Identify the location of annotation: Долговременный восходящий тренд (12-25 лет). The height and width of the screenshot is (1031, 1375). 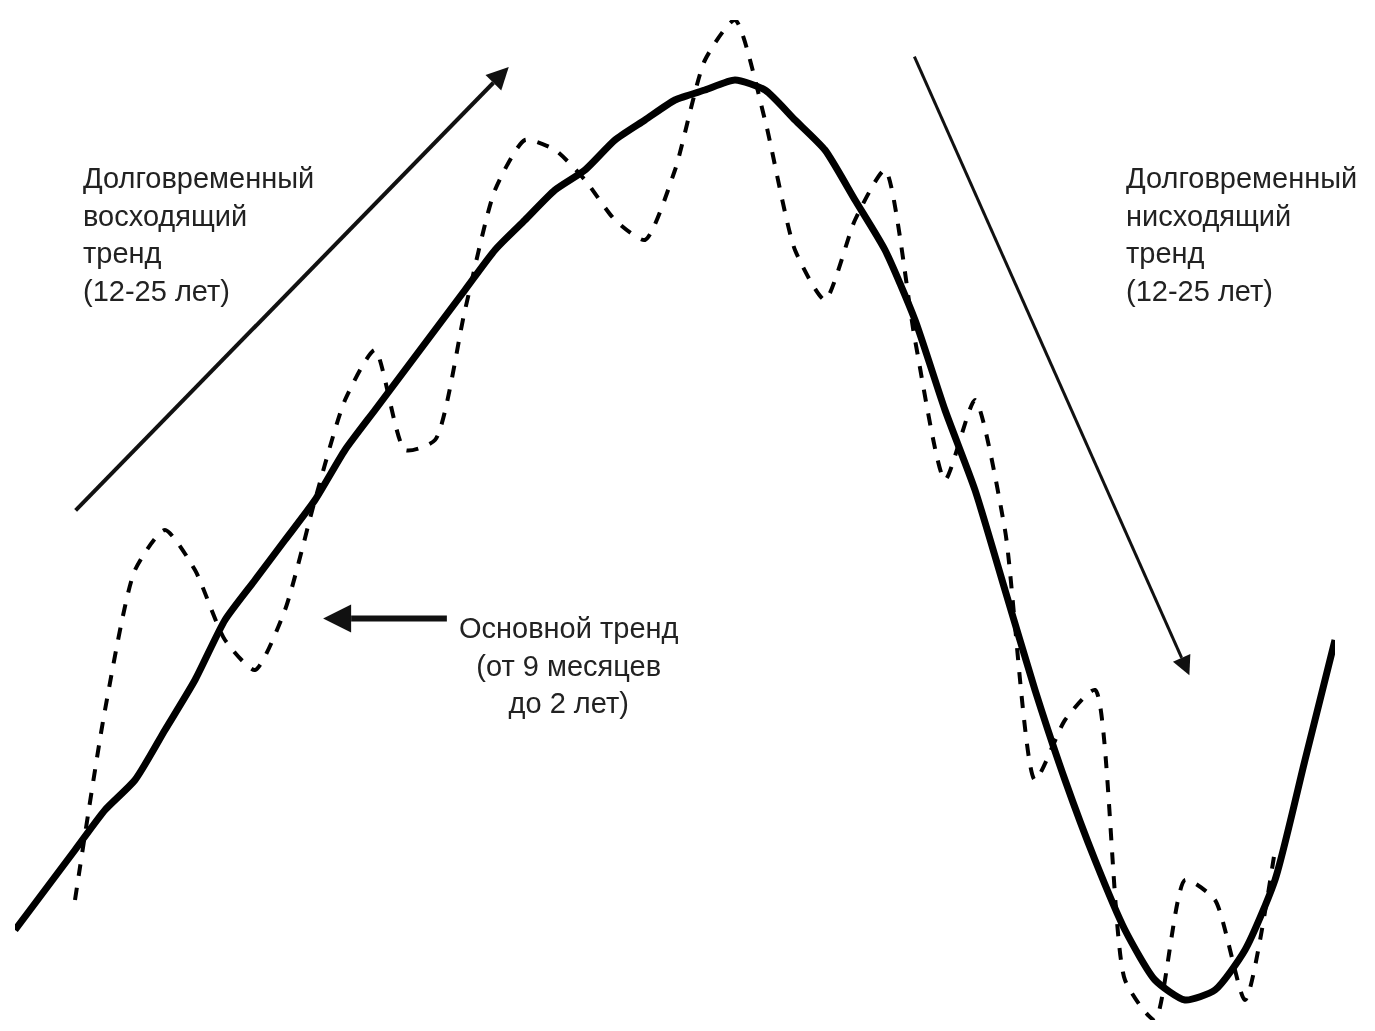
(199, 235).